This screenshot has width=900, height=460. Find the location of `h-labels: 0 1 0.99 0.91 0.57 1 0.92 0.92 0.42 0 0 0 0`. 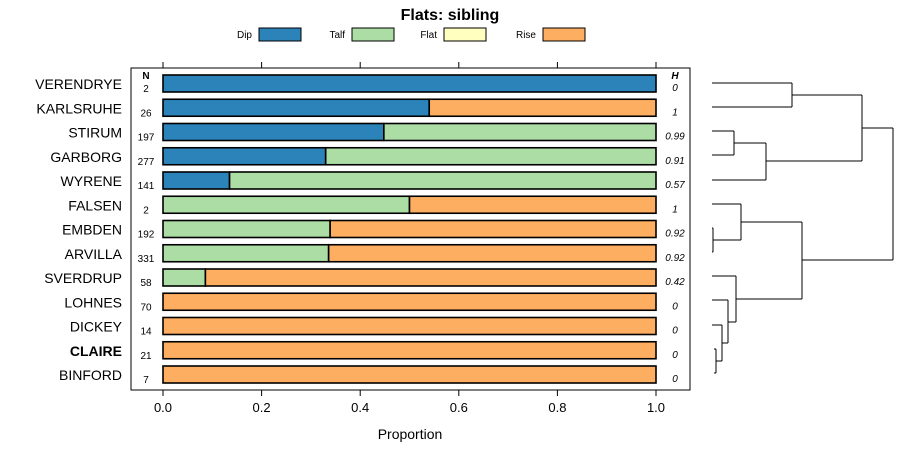

h-labels: 0 1 0.99 0.91 0.57 1 0.92 0.92 0.42 0 0 0 0 is located at coordinates (675, 234).